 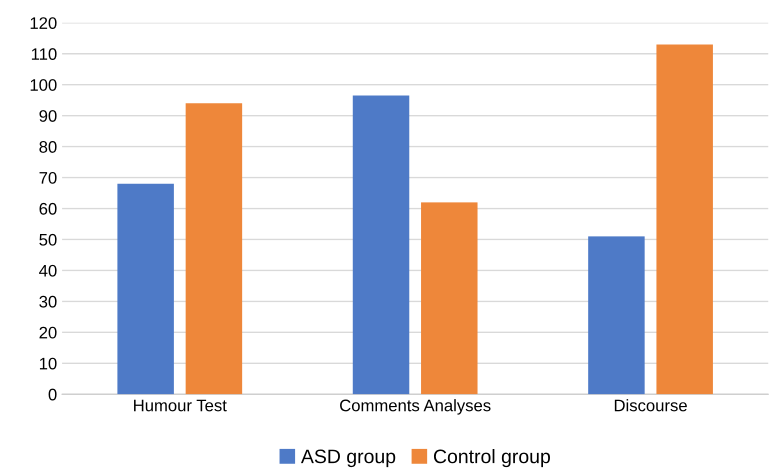 I want to click on y-tick-label: 80, so click(x=48, y=147).